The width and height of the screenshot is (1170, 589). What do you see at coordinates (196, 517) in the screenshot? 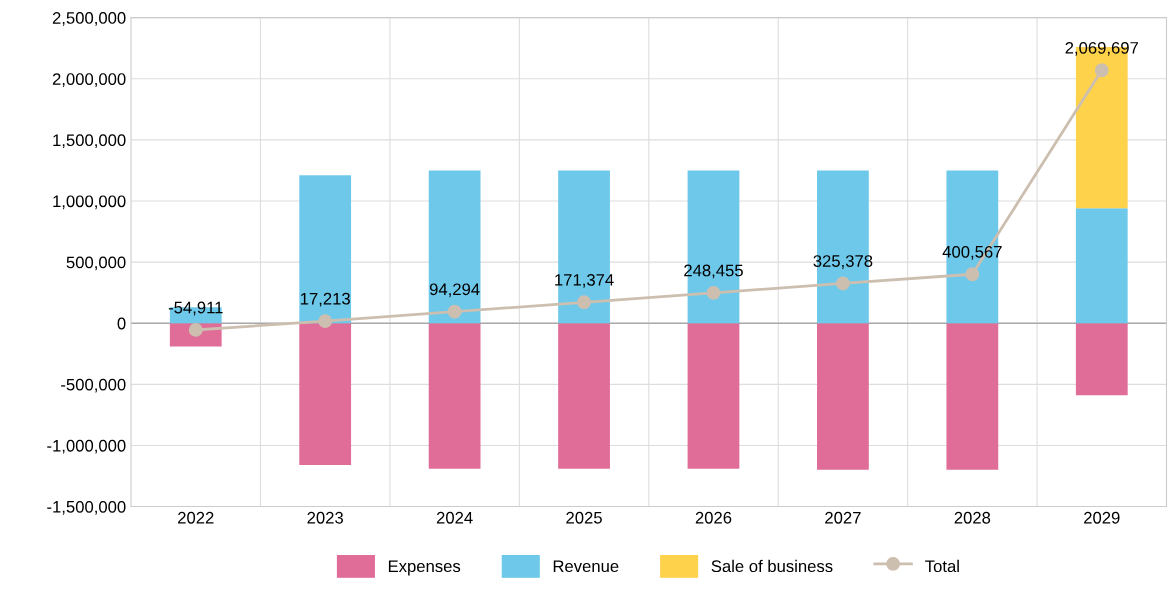
I see `x-tick-label: 2022` at bounding box center [196, 517].